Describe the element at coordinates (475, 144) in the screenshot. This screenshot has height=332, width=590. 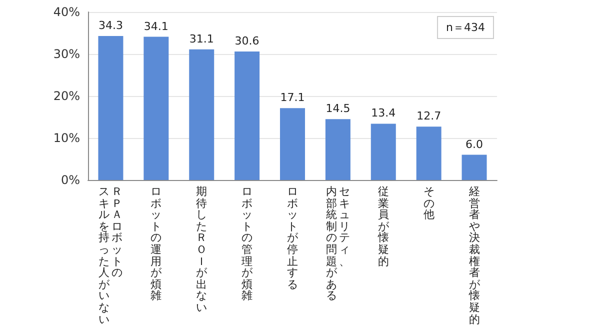
I see `data-label: 6.0` at that location.